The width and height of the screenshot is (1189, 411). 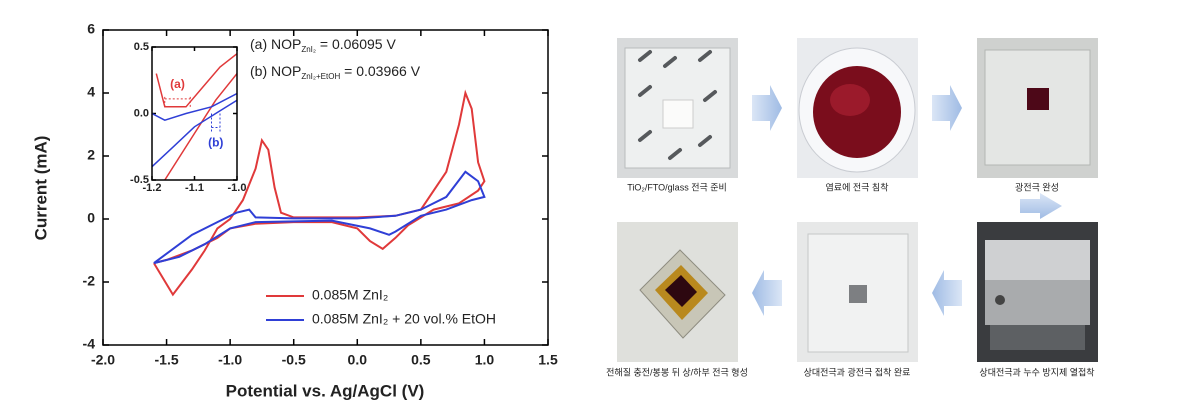 I want to click on x-tick-label: 0.0, so click(x=358, y=360).